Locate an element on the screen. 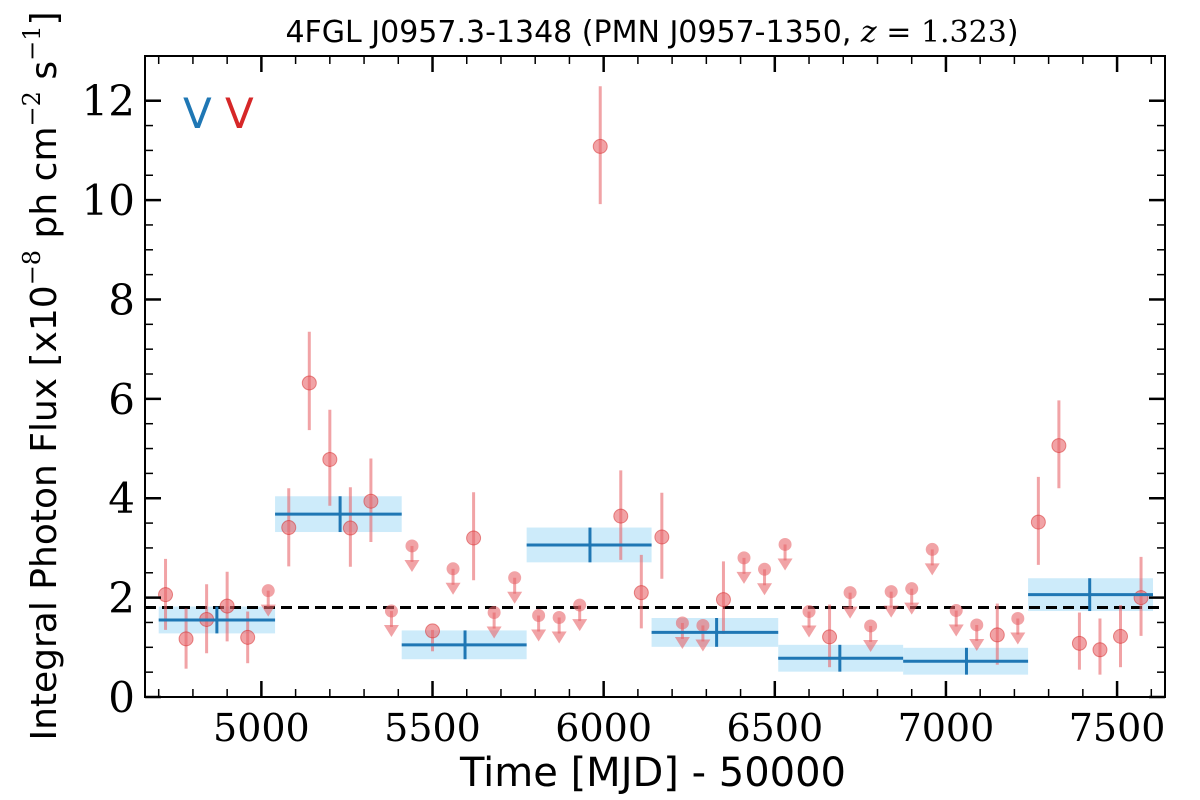  y-tick-label: 10 is located at coordinates (108, 200).